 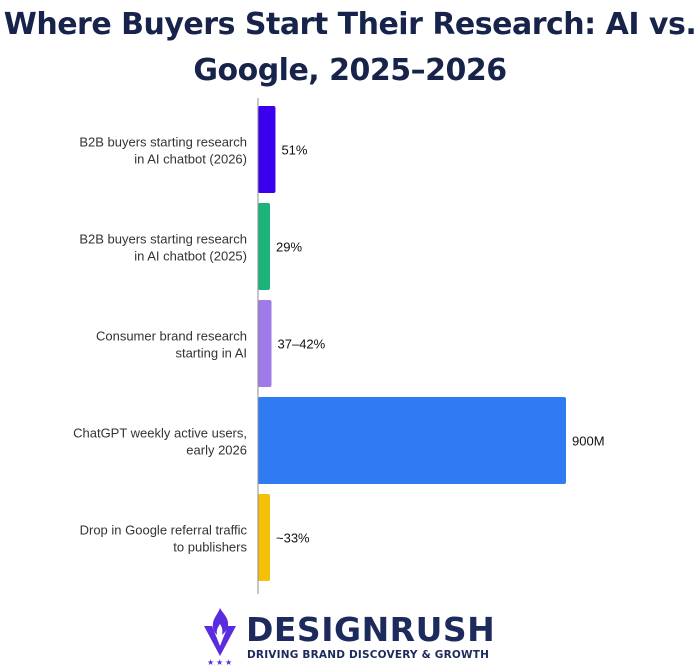 I want to click on data-label: 51%, so click(x=294, y=150).